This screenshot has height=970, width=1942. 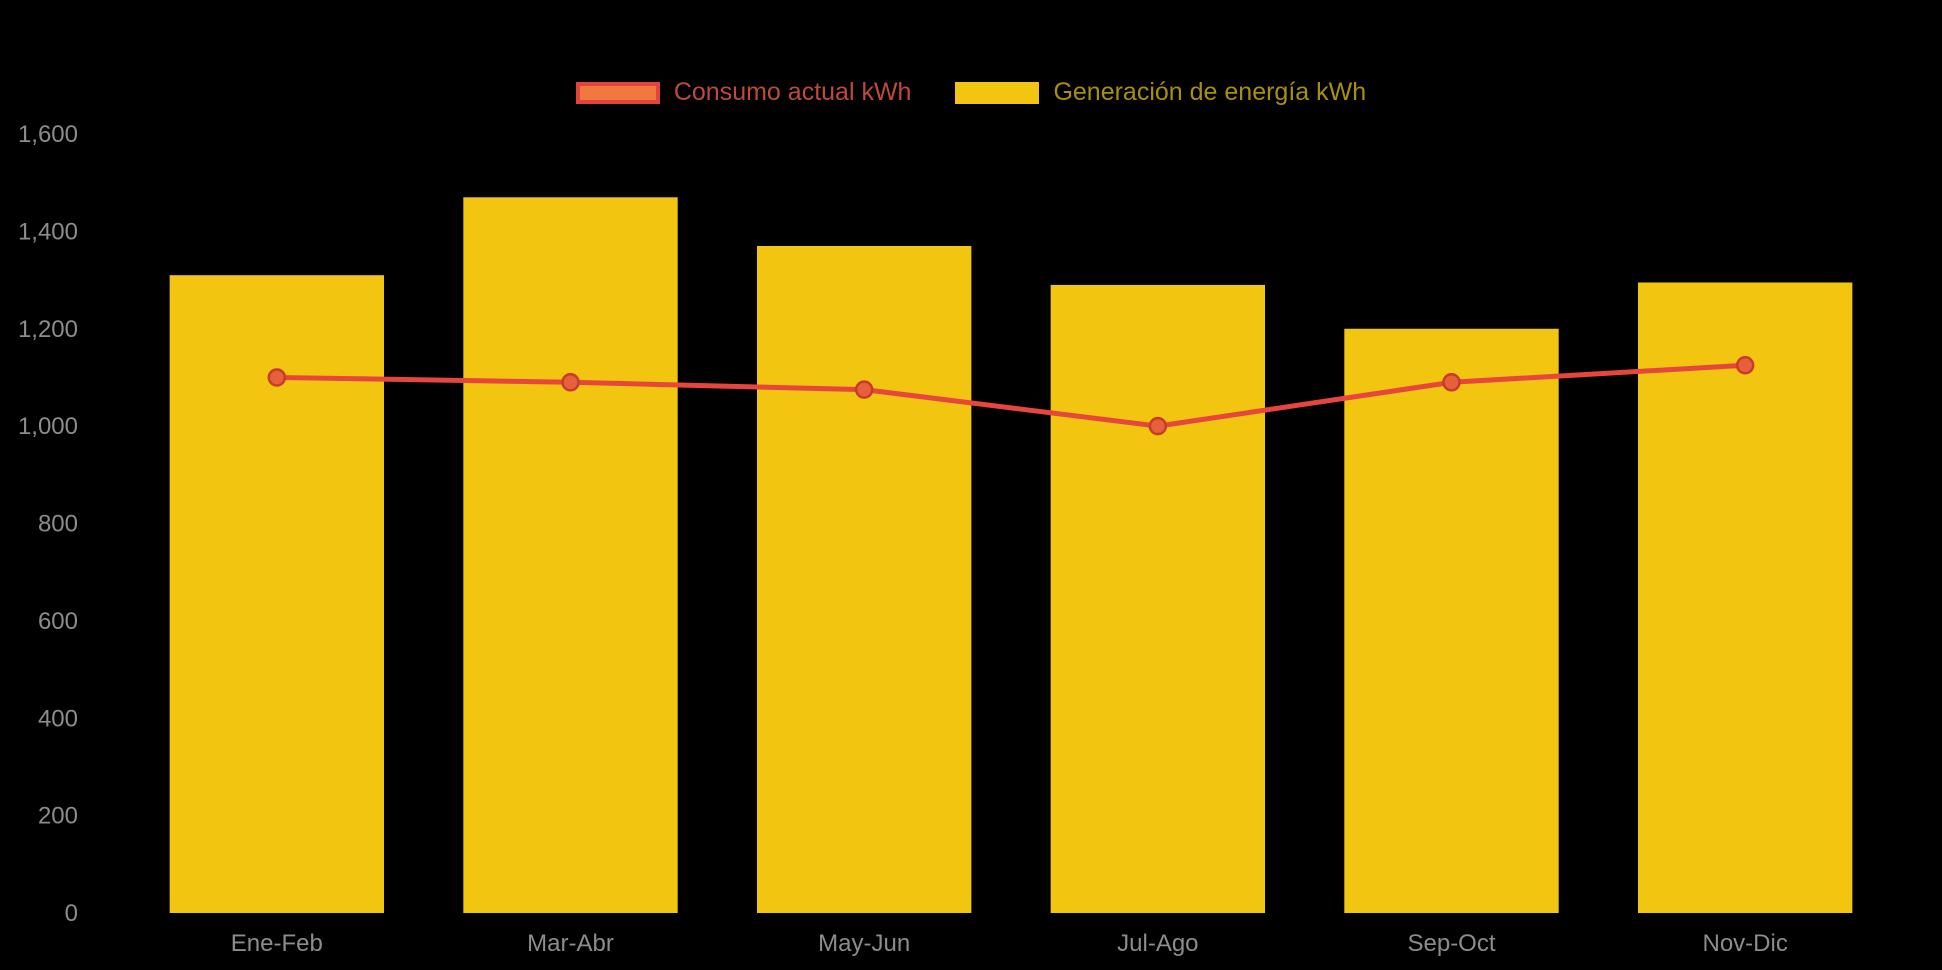 What do you see at coordinates (864, 943) in the screenshot?
I see `x-axis-category-label: May-Jun` at bounding box center [864, 943].